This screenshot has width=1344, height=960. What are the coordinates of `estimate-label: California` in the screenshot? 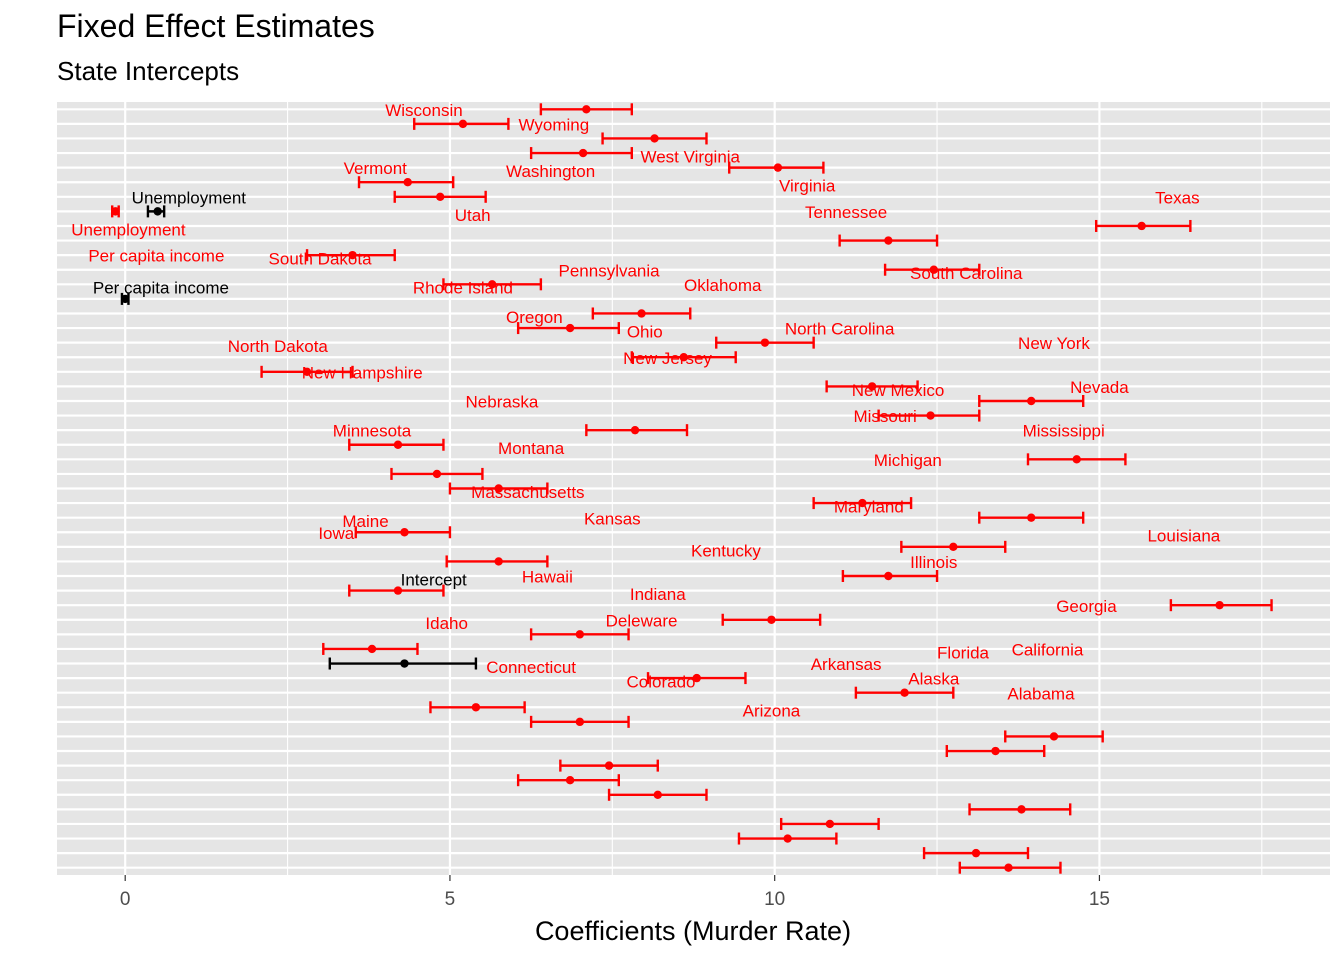 It's located at (1048, 650).